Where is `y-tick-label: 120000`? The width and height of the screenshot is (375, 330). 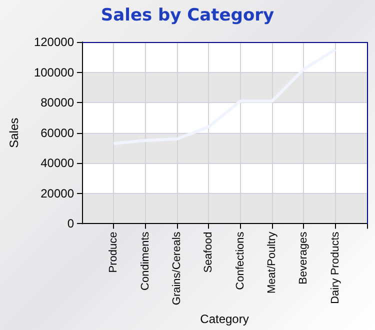
y-tick-label: 120000 is located at coordinates (54, 42).